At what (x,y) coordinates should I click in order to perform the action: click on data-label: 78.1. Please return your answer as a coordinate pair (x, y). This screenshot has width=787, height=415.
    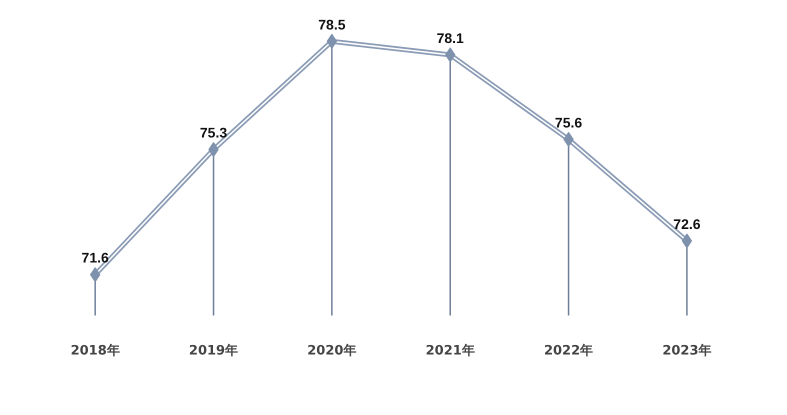
    Looking at the image, I should click on (450, 38).